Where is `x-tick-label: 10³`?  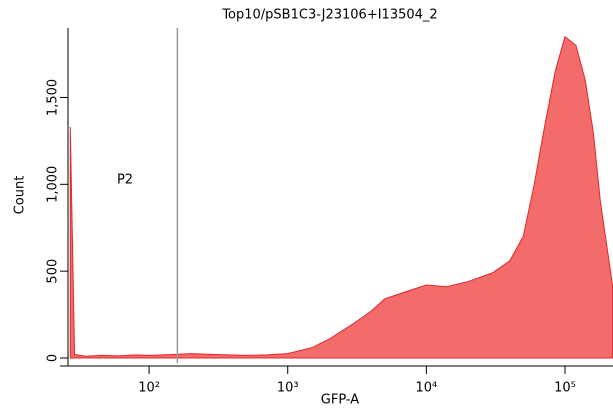 x-tick-label: 10³ is located at coordinates (288, 388).